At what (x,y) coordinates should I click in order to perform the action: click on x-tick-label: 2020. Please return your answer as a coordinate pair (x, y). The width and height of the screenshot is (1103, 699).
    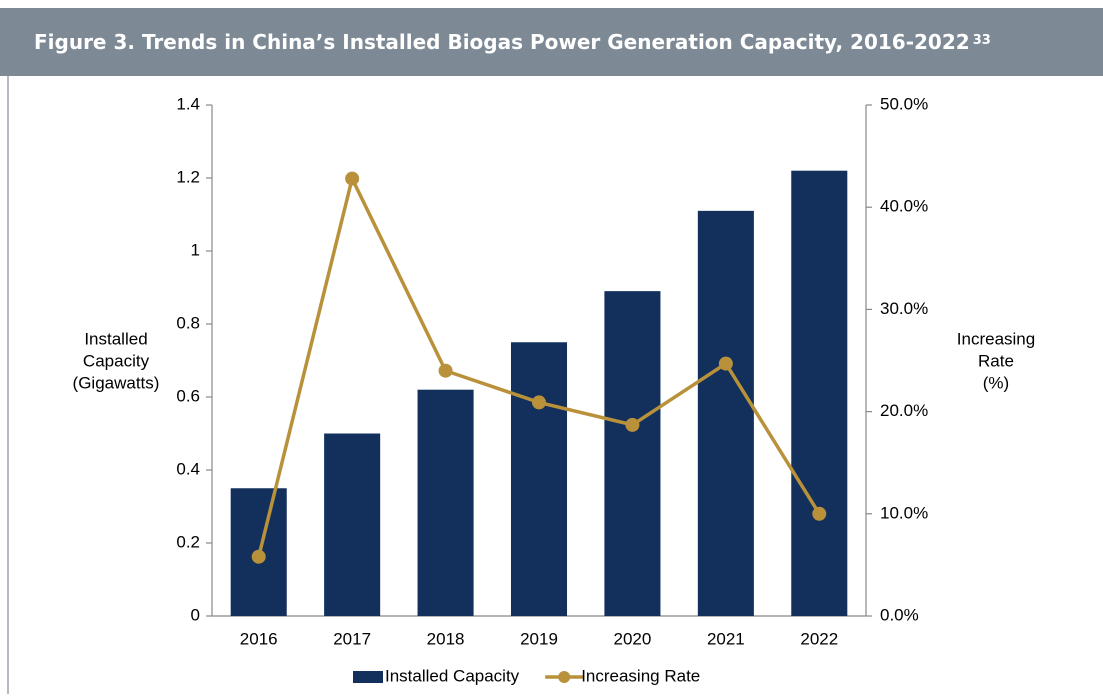
    Looking at the image, I should click on (633, 638).